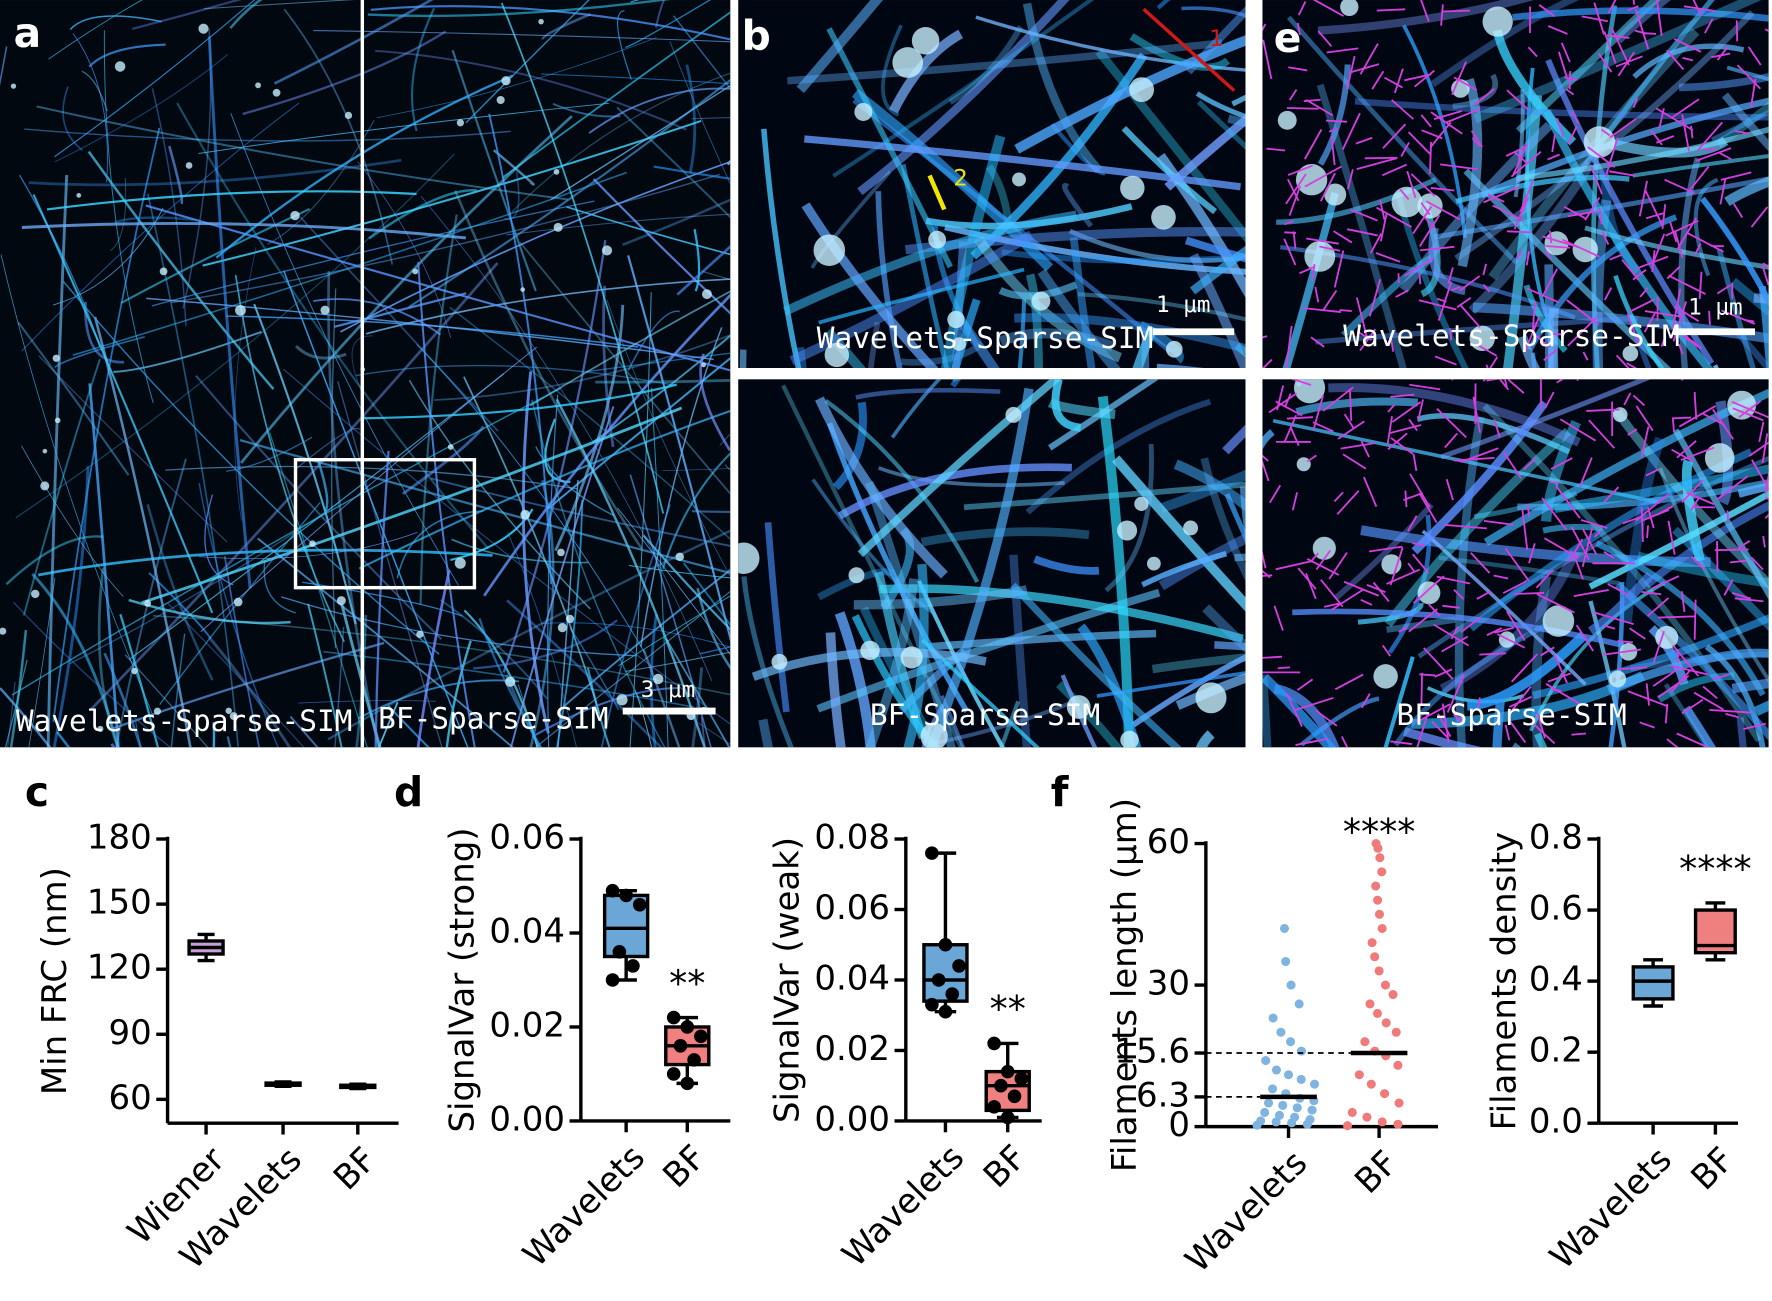 This screenshot has height=1301, width=1772. What do you see at coordinates (130, 1098) in the screenshot?
I see `y-tick-label: 60` at bounding box center [130, 1098].